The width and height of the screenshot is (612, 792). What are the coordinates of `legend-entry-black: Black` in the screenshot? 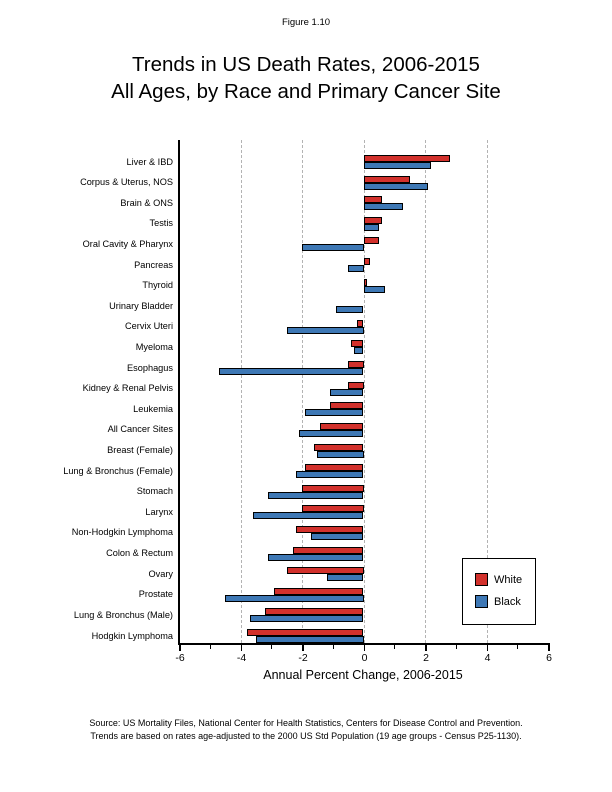 It's located at (505, 601).